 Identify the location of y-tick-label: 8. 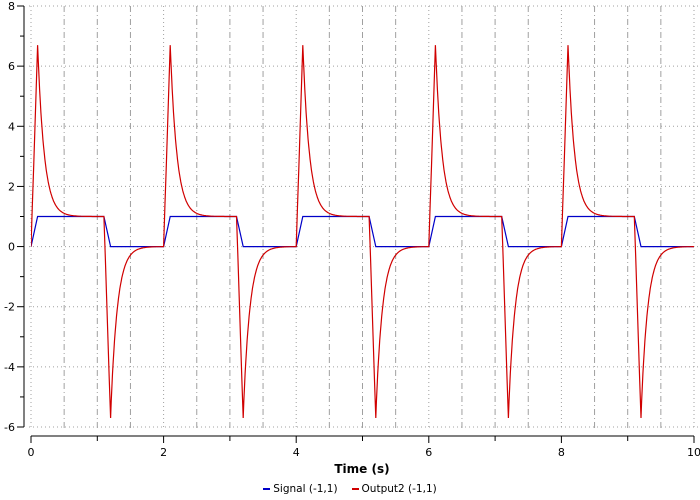
(11, 6).